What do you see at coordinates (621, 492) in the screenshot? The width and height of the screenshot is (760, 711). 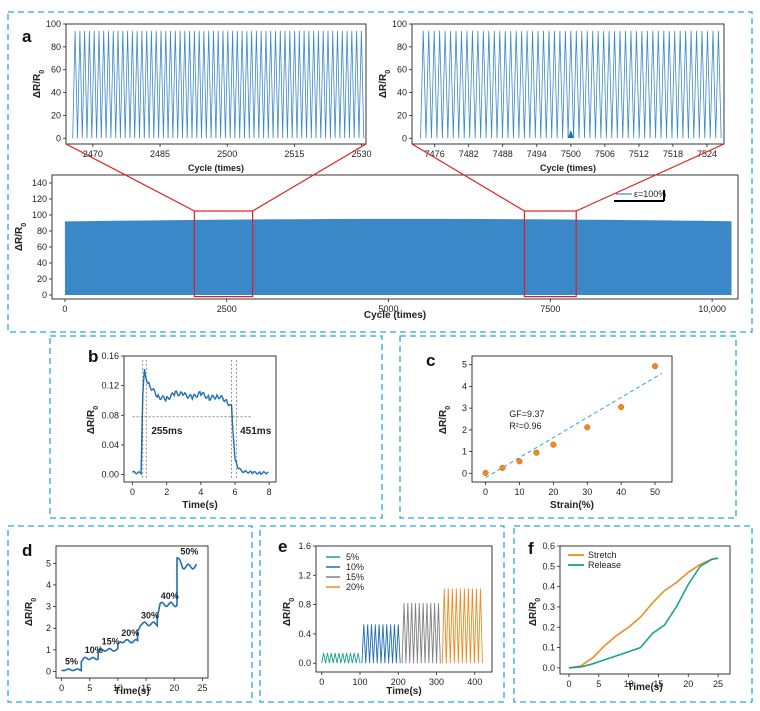 I see `x-tick-label: 40` at bounding box center [621, 492].